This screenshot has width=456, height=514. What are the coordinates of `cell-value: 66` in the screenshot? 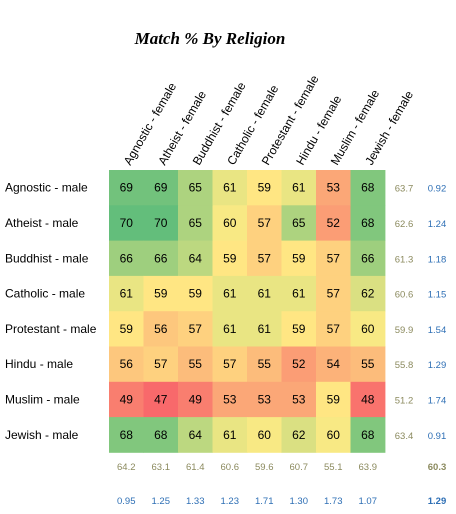 It's located at (127, 258).